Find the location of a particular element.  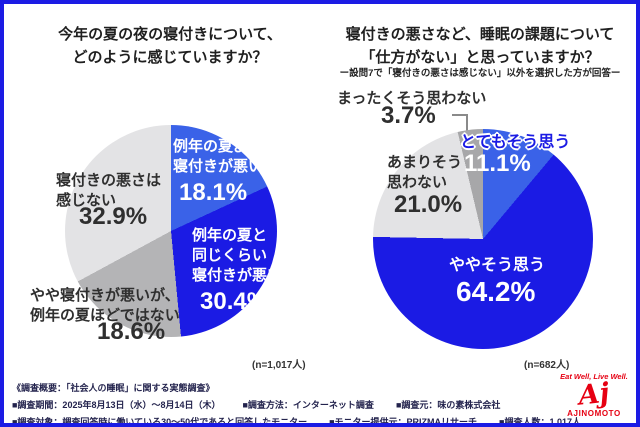

pie-pct-somewhat-disagree: 21.0% is located at coordinates (428, 204).